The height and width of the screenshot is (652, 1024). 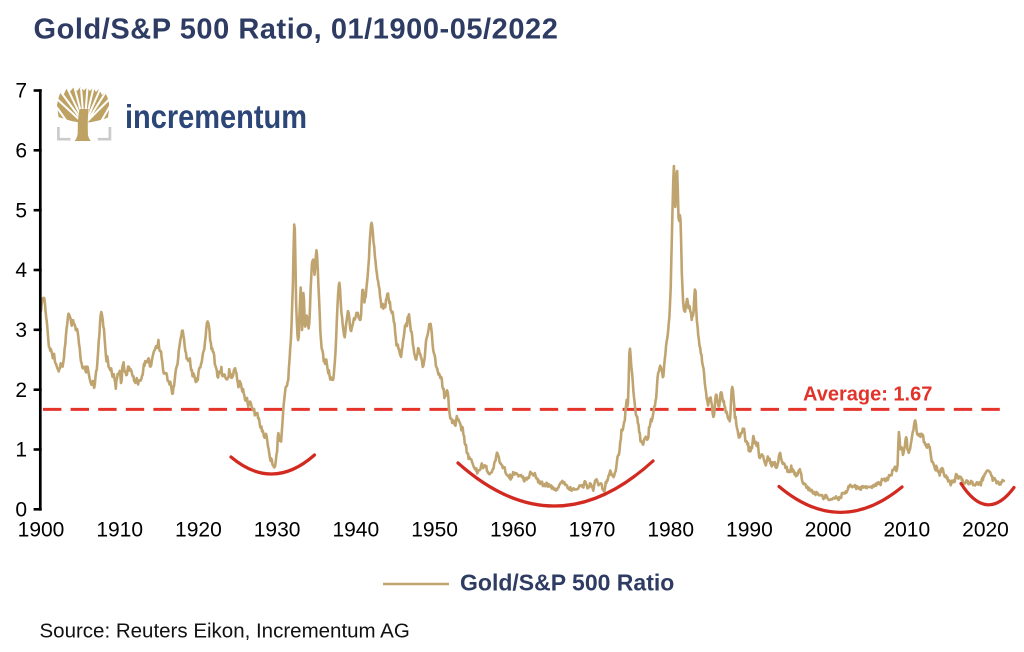 What do you see at coordinates (21, 91) in the screenshot?
I see `svg-text: 7` at bounding box center [21, 91].